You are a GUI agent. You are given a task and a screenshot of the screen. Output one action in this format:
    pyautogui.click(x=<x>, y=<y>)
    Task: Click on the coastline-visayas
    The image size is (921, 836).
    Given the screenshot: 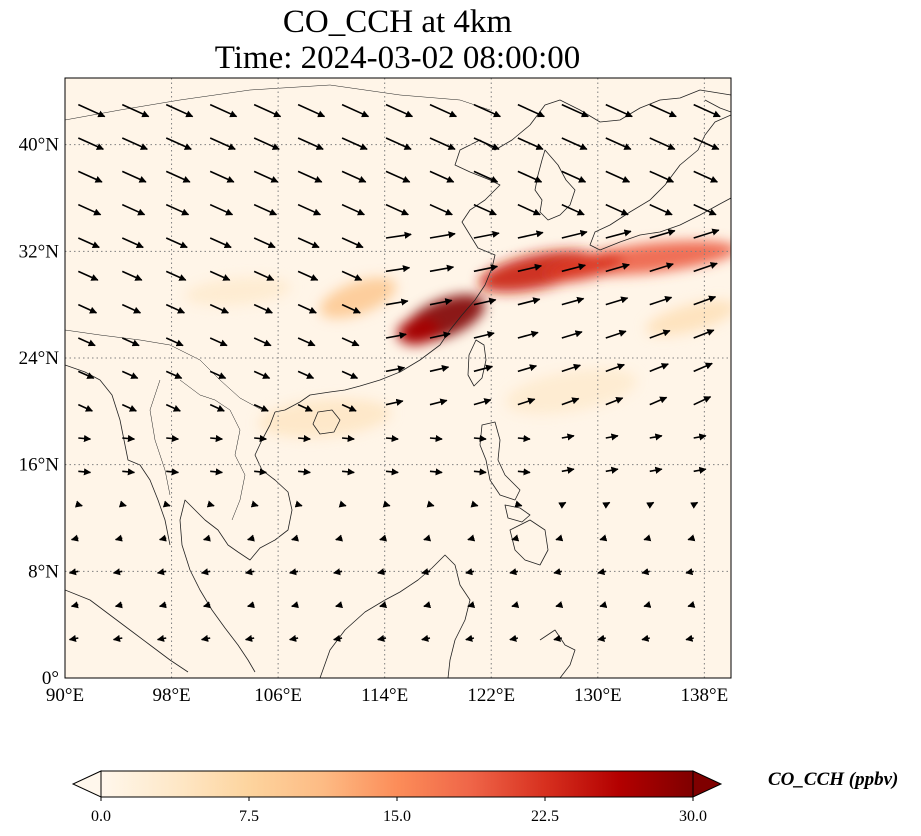 What is the action you would take?
    pyautogui.click(x=517, y=513)
    